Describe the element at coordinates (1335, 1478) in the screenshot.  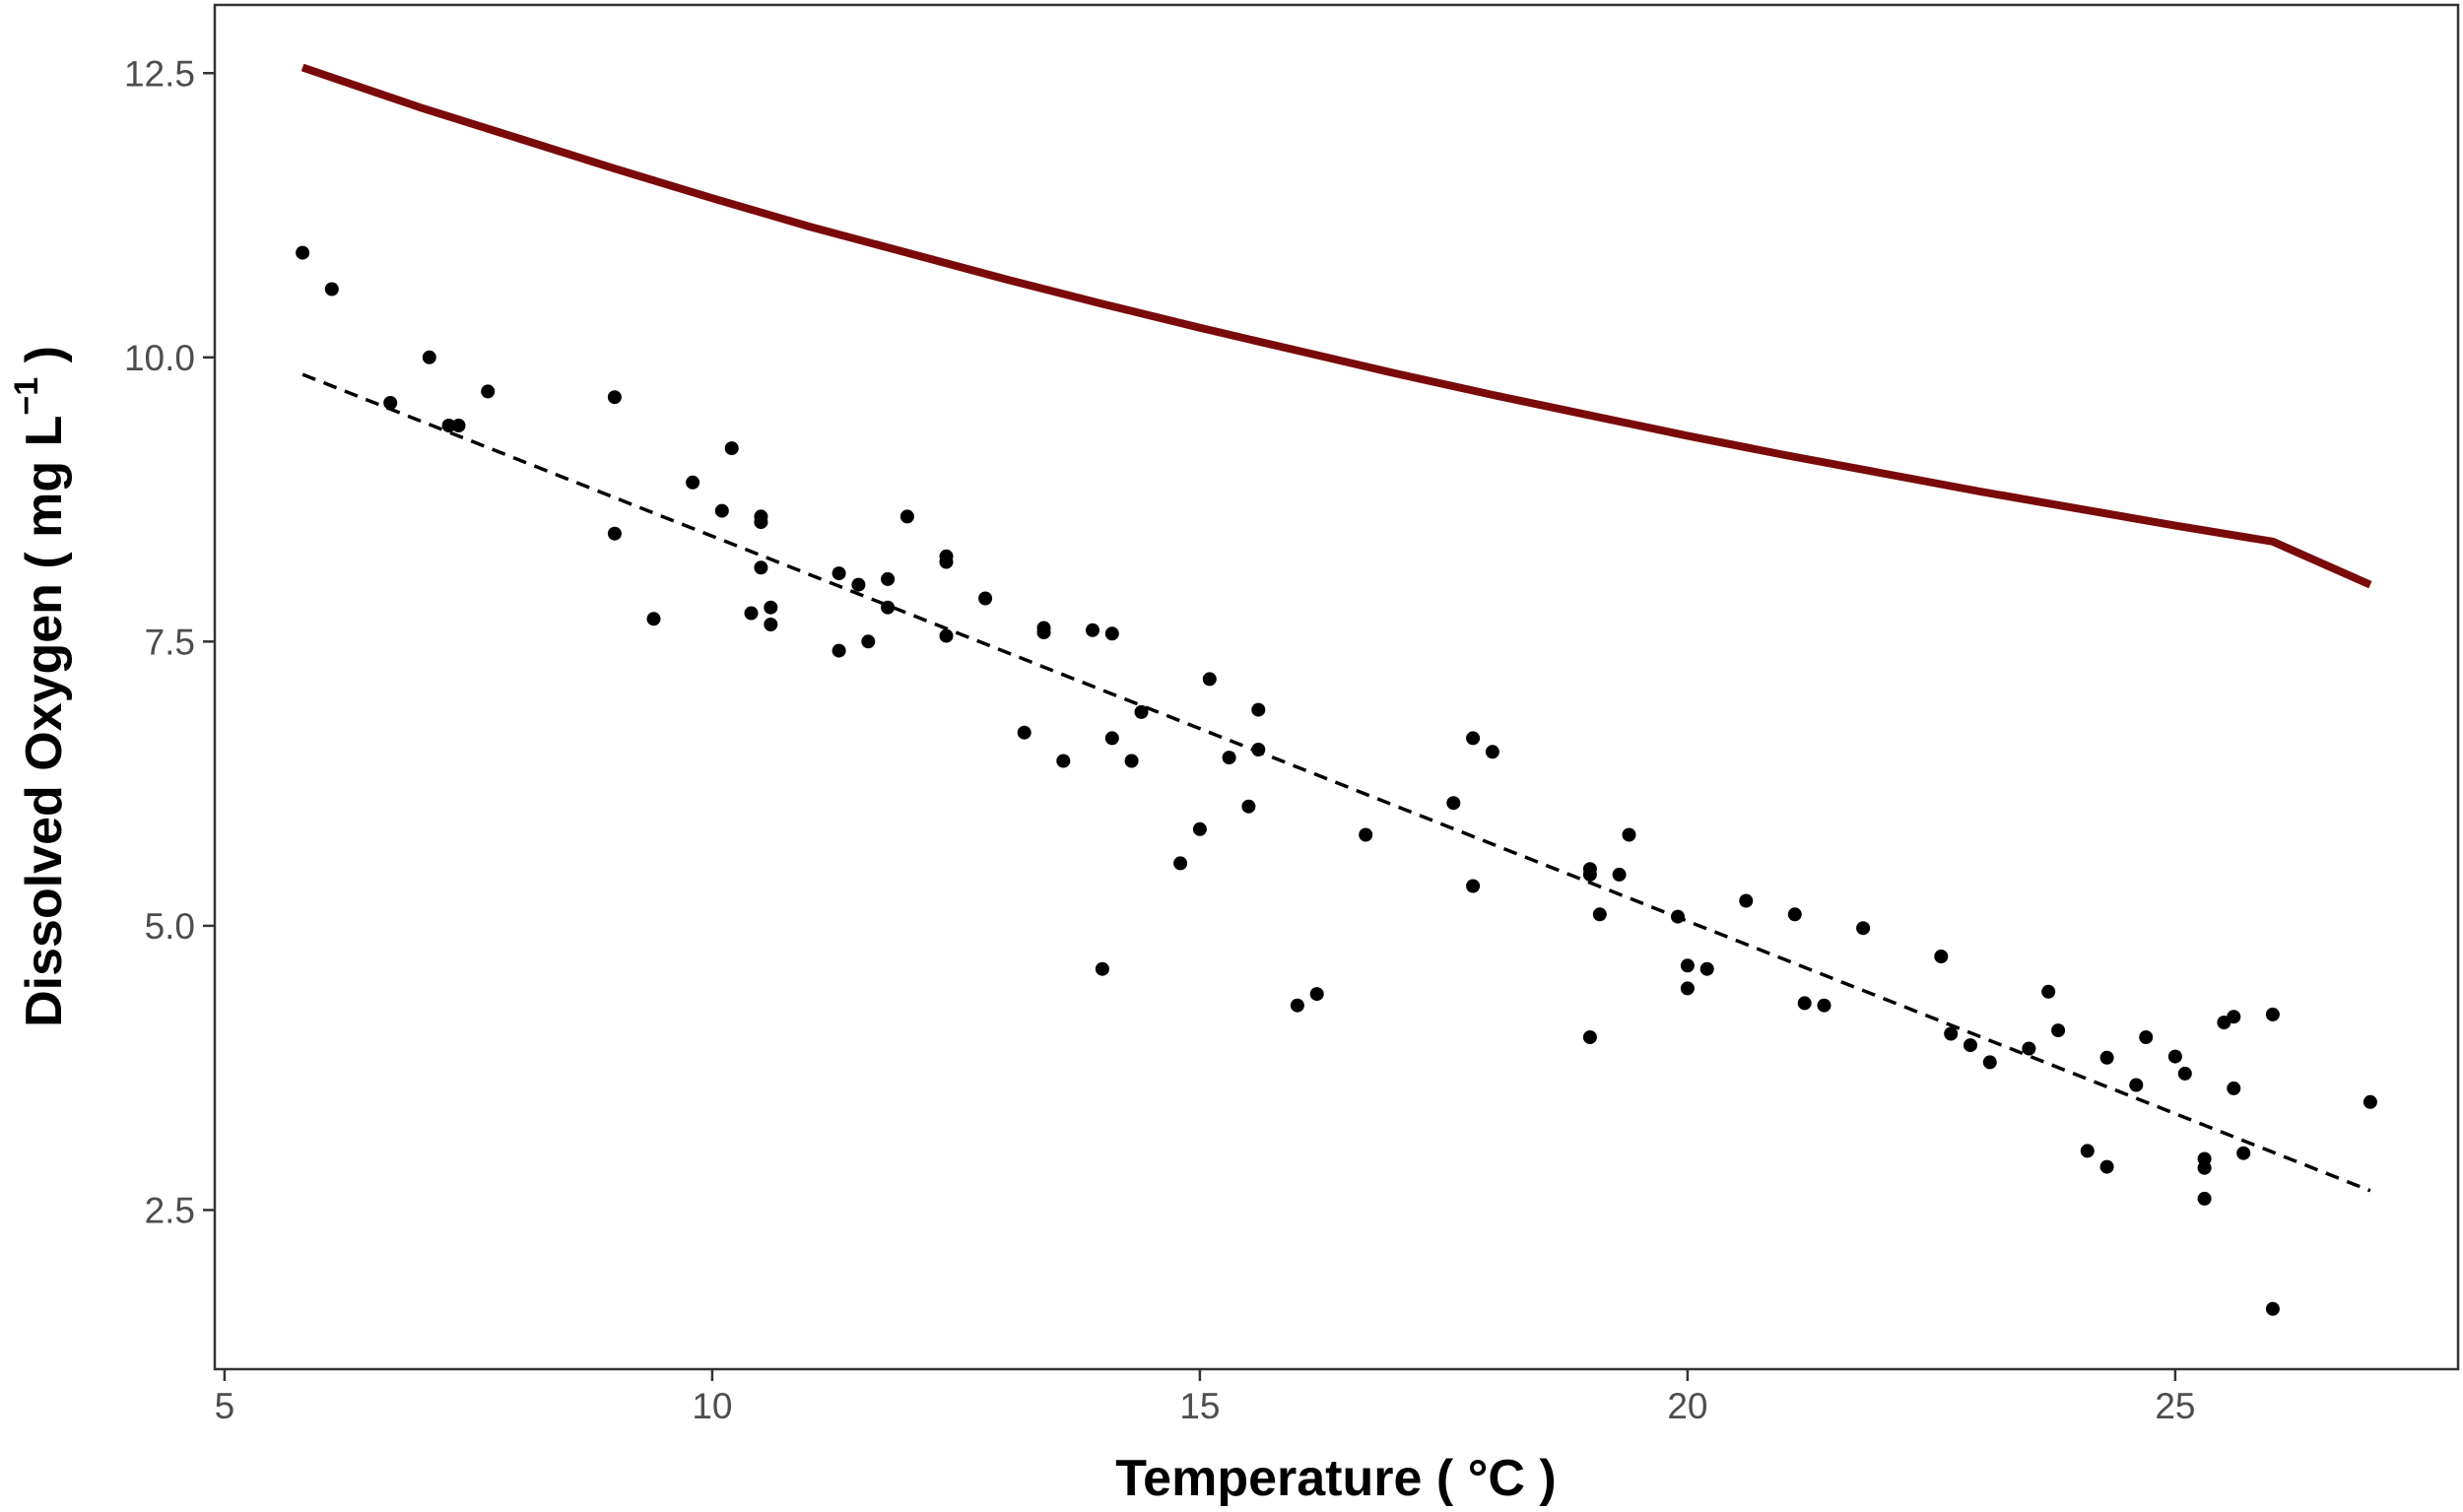
I see `x-axis-title: Temperature ( °C )` at that location.